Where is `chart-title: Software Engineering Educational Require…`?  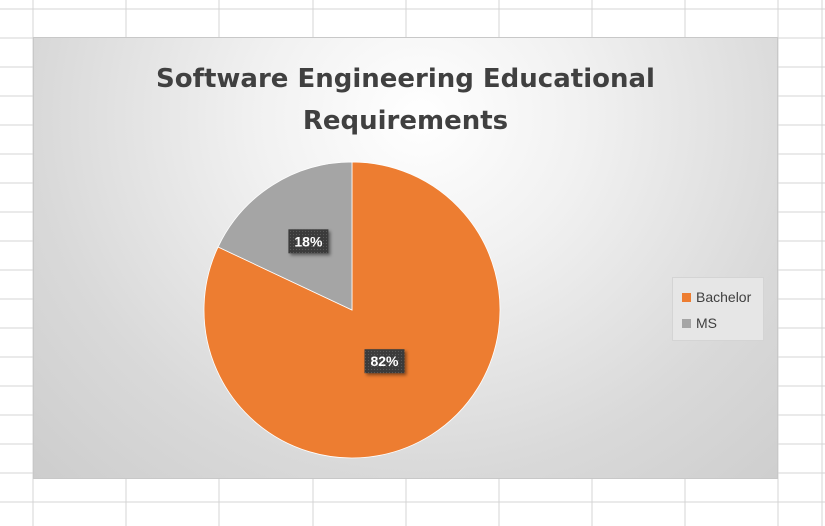
chart-title: Software Engineering Educational Require… is located at coordinates (405, 100).